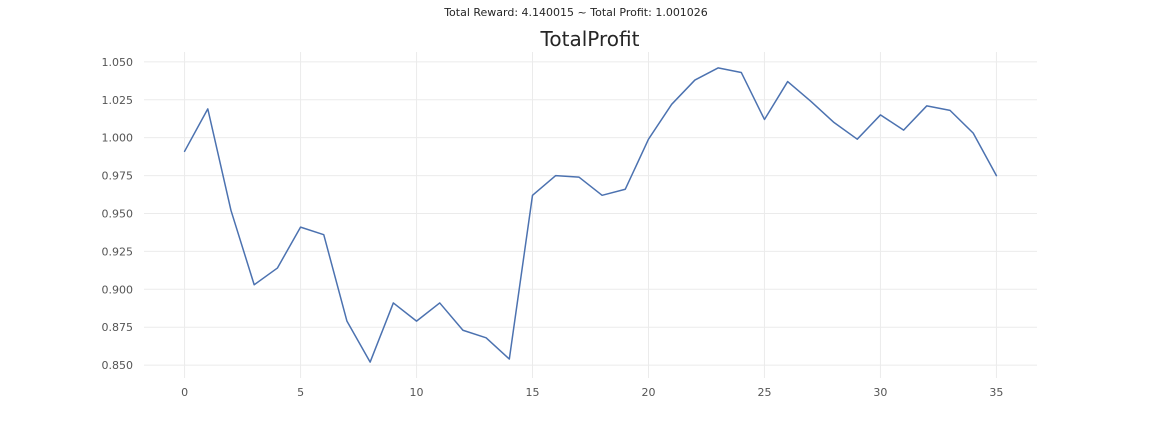 The width and height of the screenshot is (1152, 432). Describe the element at coordinates (764, 392) in the screenshot. I see `x-tick-label: 25` at that location.